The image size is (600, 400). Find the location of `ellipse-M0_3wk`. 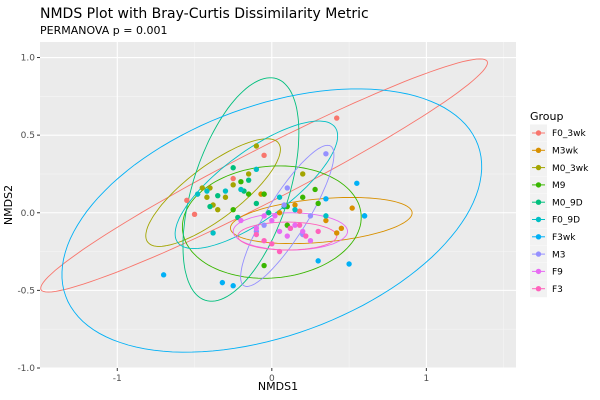

ellipse-M0_3wk is located at coordinates (213, 192).